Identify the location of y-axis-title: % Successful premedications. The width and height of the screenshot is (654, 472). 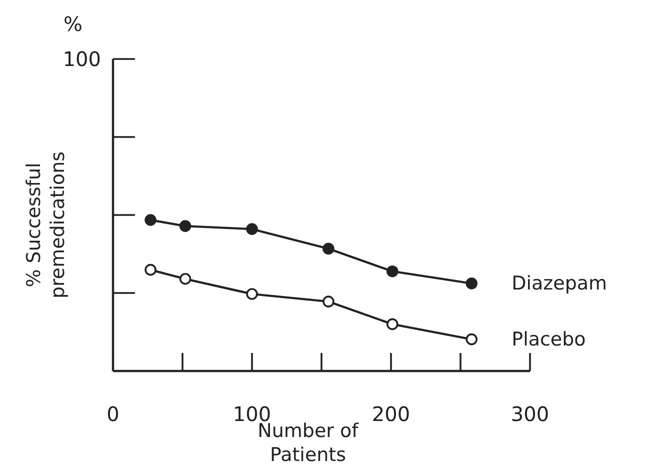
(46, 225).